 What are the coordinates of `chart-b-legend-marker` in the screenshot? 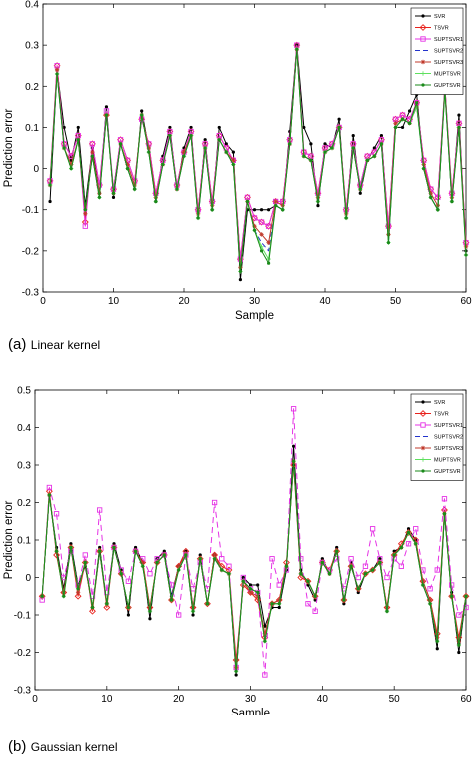 It's located at (423, 425).